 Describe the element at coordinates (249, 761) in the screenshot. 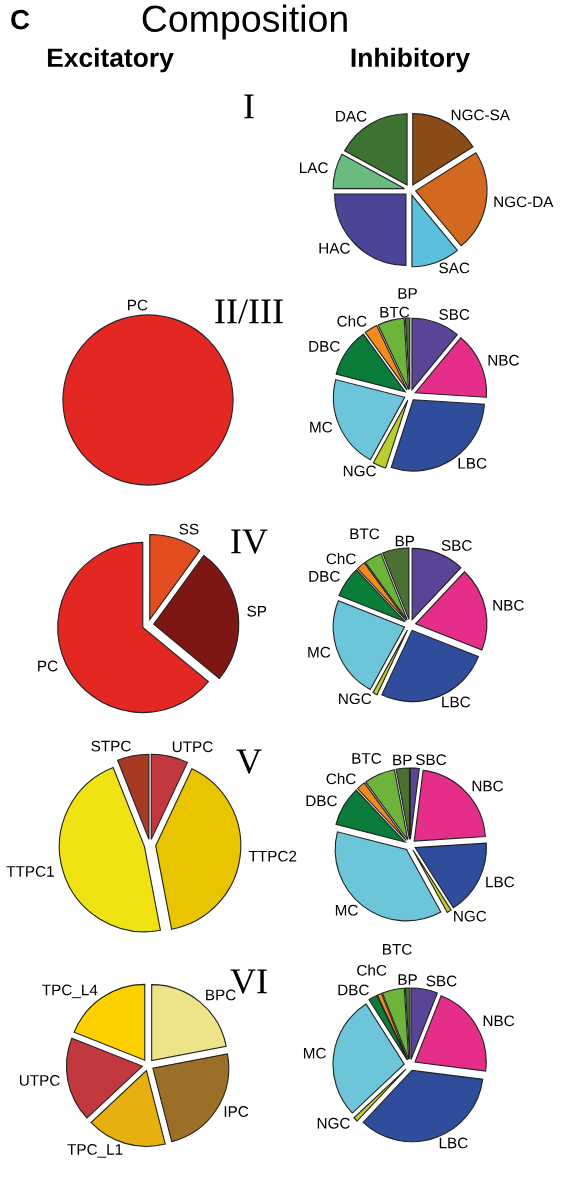

I see `chart-title: V` at that location.